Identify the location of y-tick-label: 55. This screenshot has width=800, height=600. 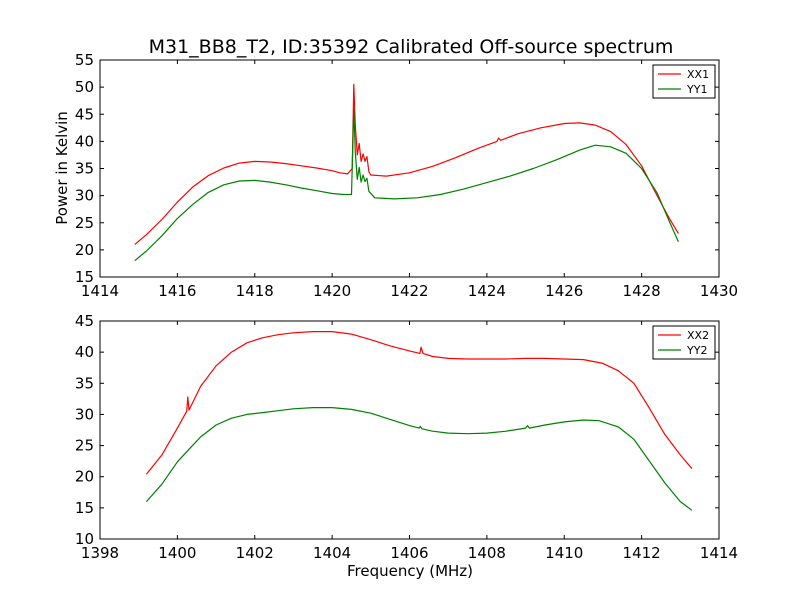
(84, 60).